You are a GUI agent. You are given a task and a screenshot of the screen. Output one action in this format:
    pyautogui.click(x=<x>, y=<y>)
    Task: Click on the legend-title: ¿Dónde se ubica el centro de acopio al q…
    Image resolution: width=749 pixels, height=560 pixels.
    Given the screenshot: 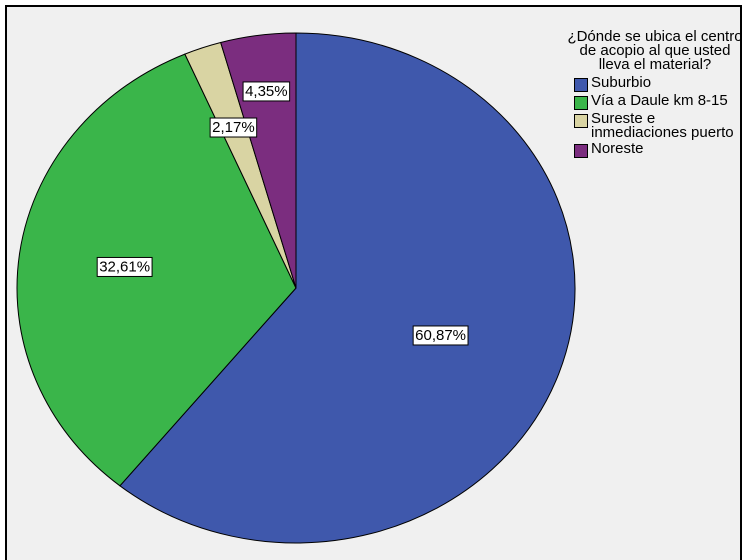 What is the action you would take?
    pyautogui.click(x=655, y=50)
    